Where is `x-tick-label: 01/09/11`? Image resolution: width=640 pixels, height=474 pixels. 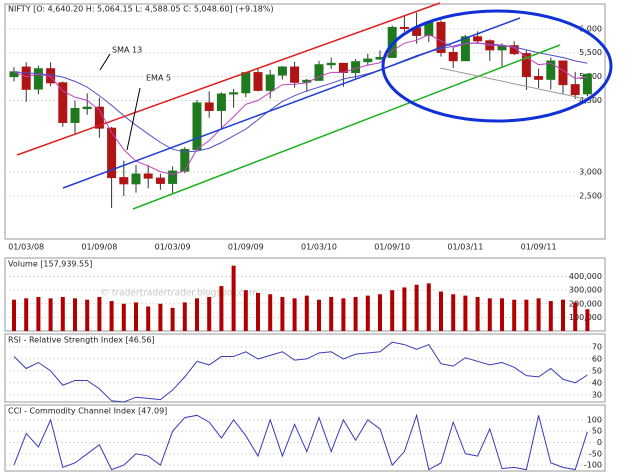
x-tick-label: 01/09/11 is located at coordinates (539, 247).